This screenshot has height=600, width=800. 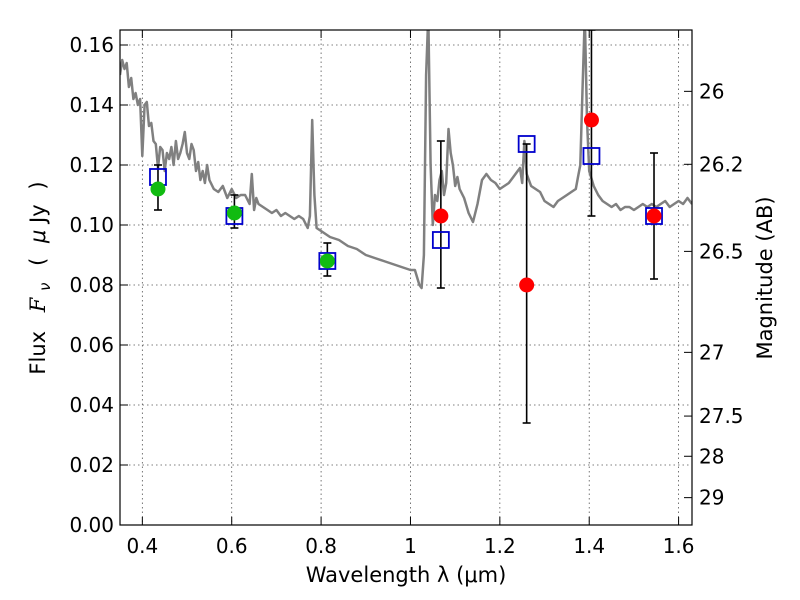 What do you see at coordinates (232, 546) in the screenshot?
I see `x-tick-label: 0.6` at bounding box center [232, 546].